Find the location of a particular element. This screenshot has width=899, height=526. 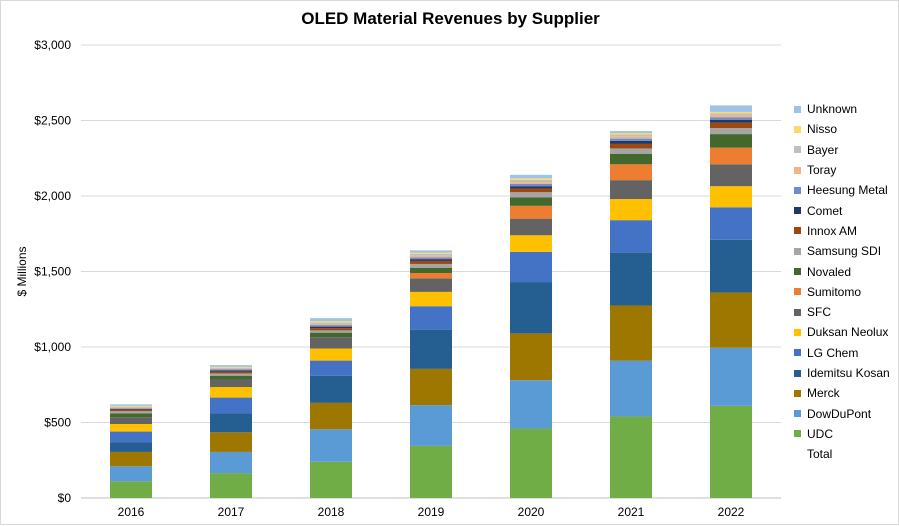

x-tick-label: 2018 is located at coordinates (331, 512).